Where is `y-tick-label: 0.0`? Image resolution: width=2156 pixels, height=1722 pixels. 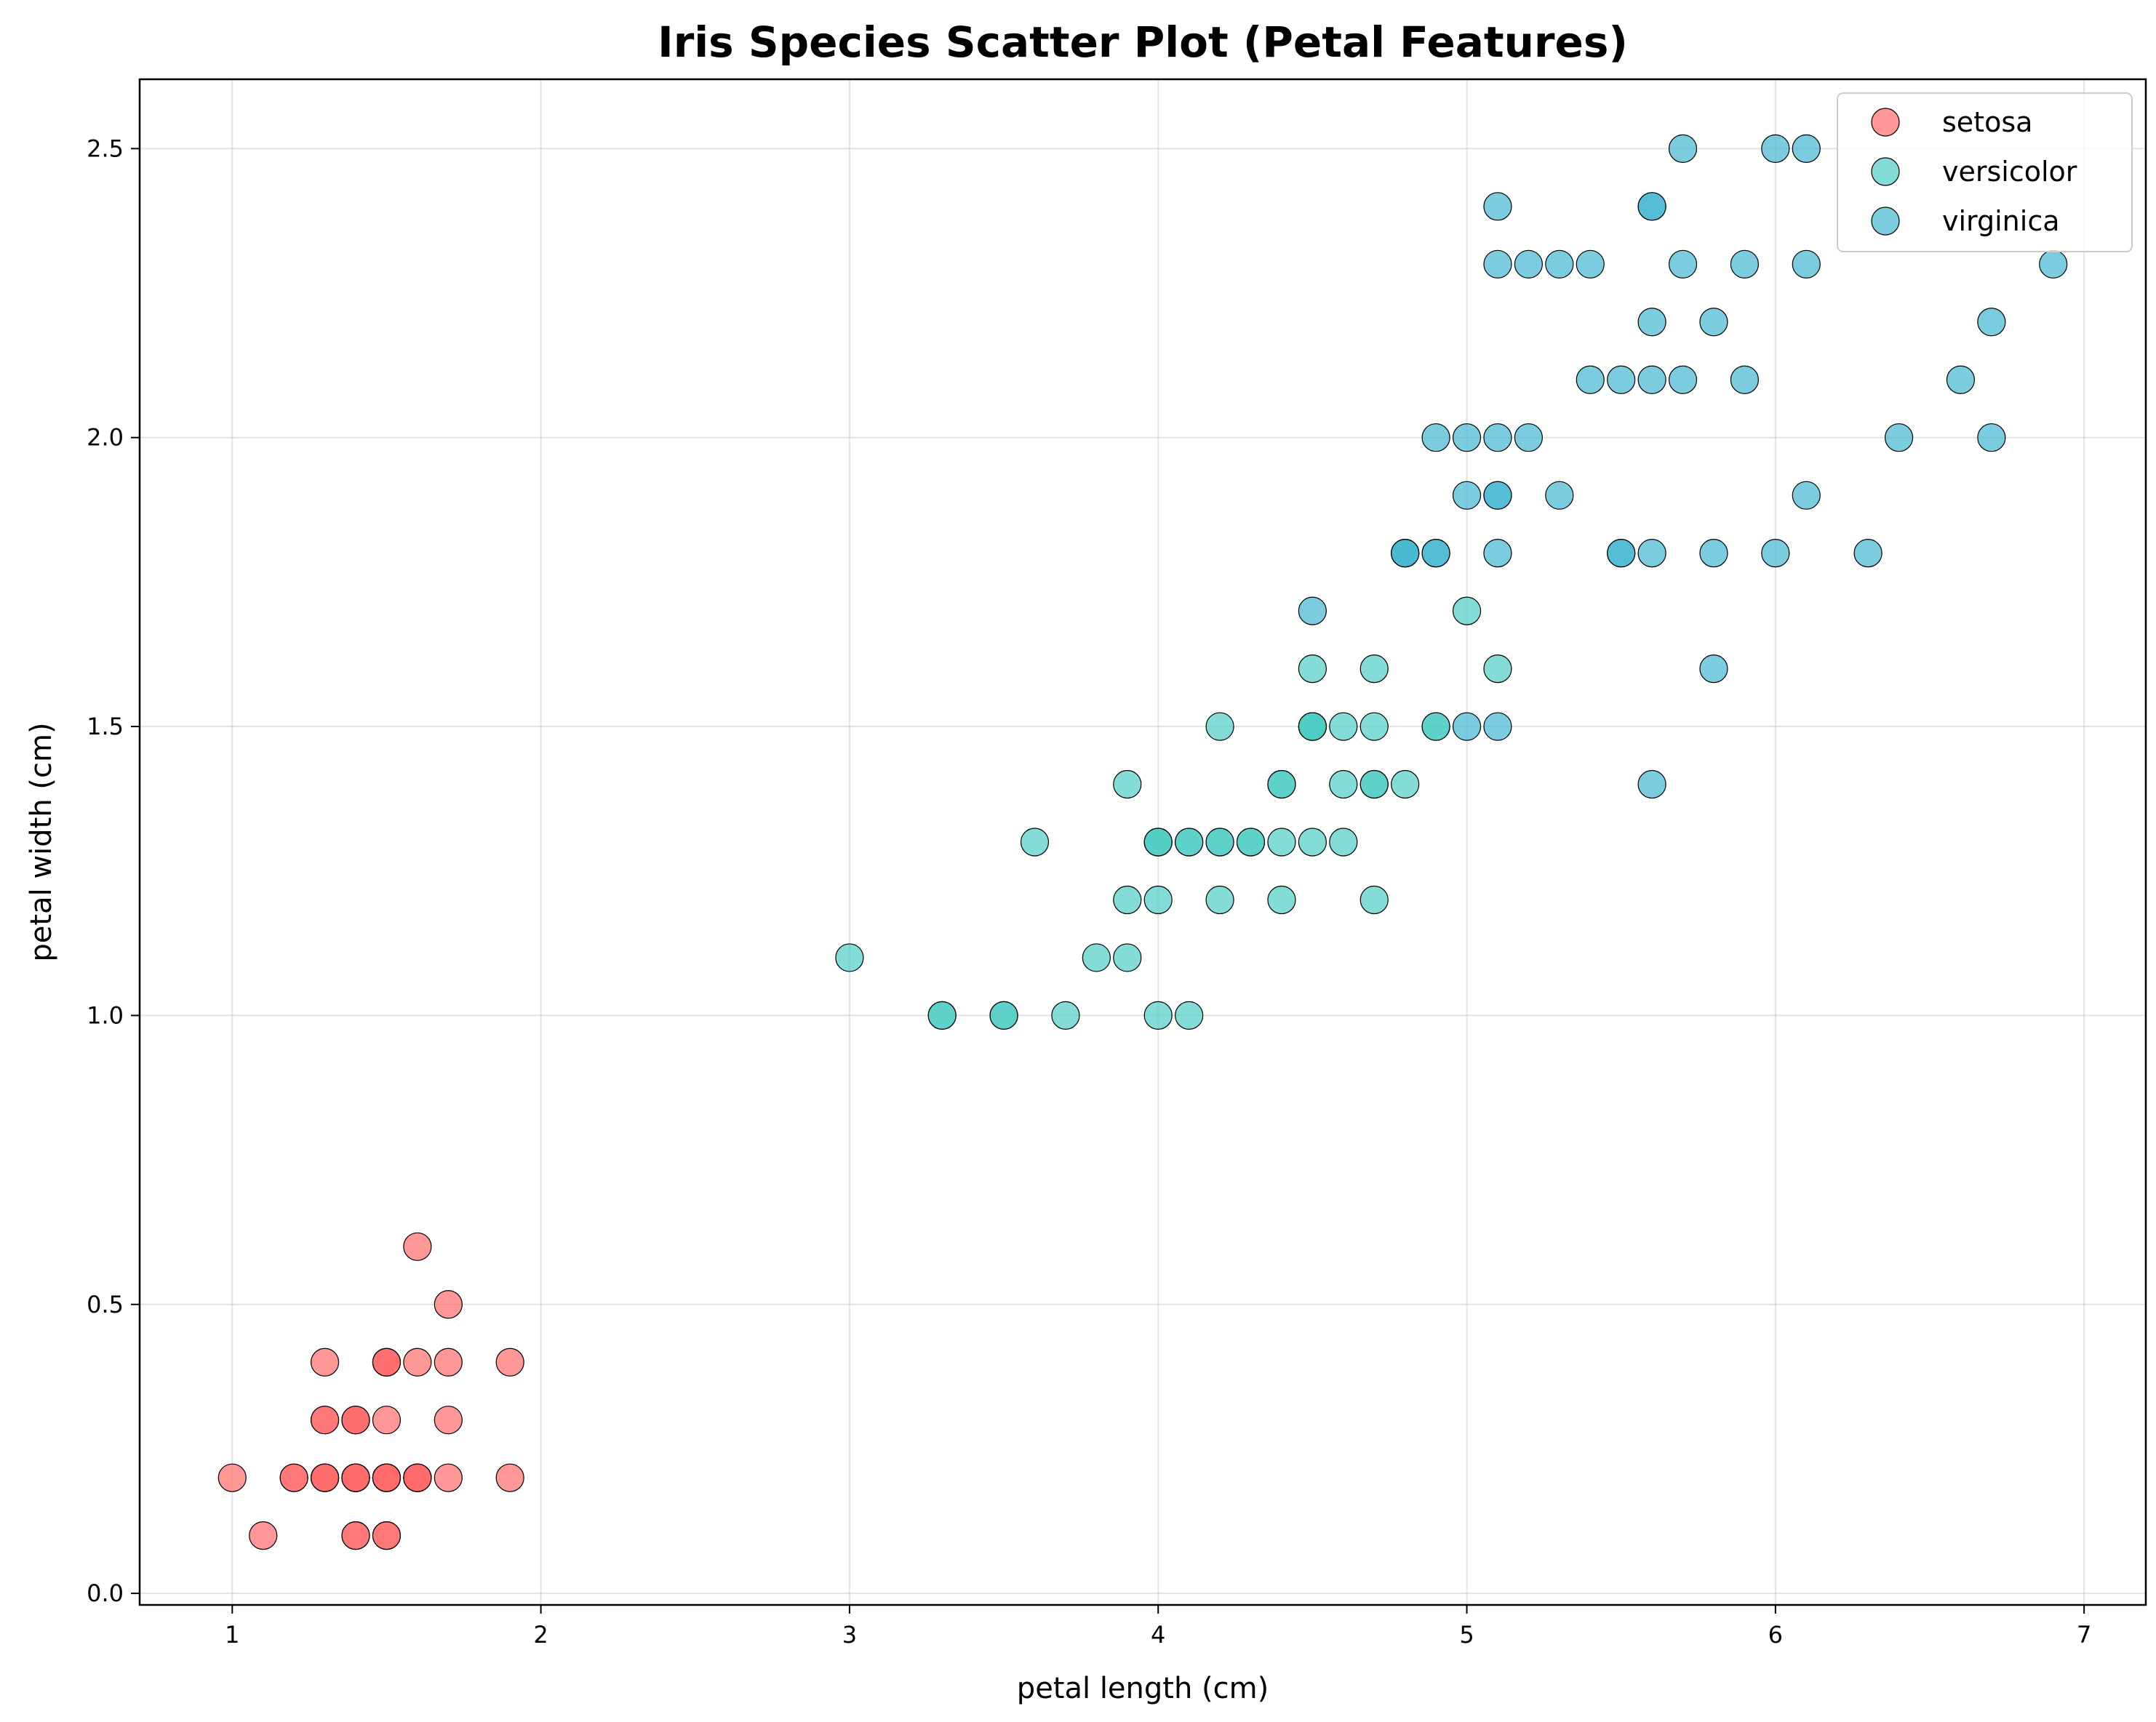
y-tick-label: 0.0 is located at coordinates (105, 1593).